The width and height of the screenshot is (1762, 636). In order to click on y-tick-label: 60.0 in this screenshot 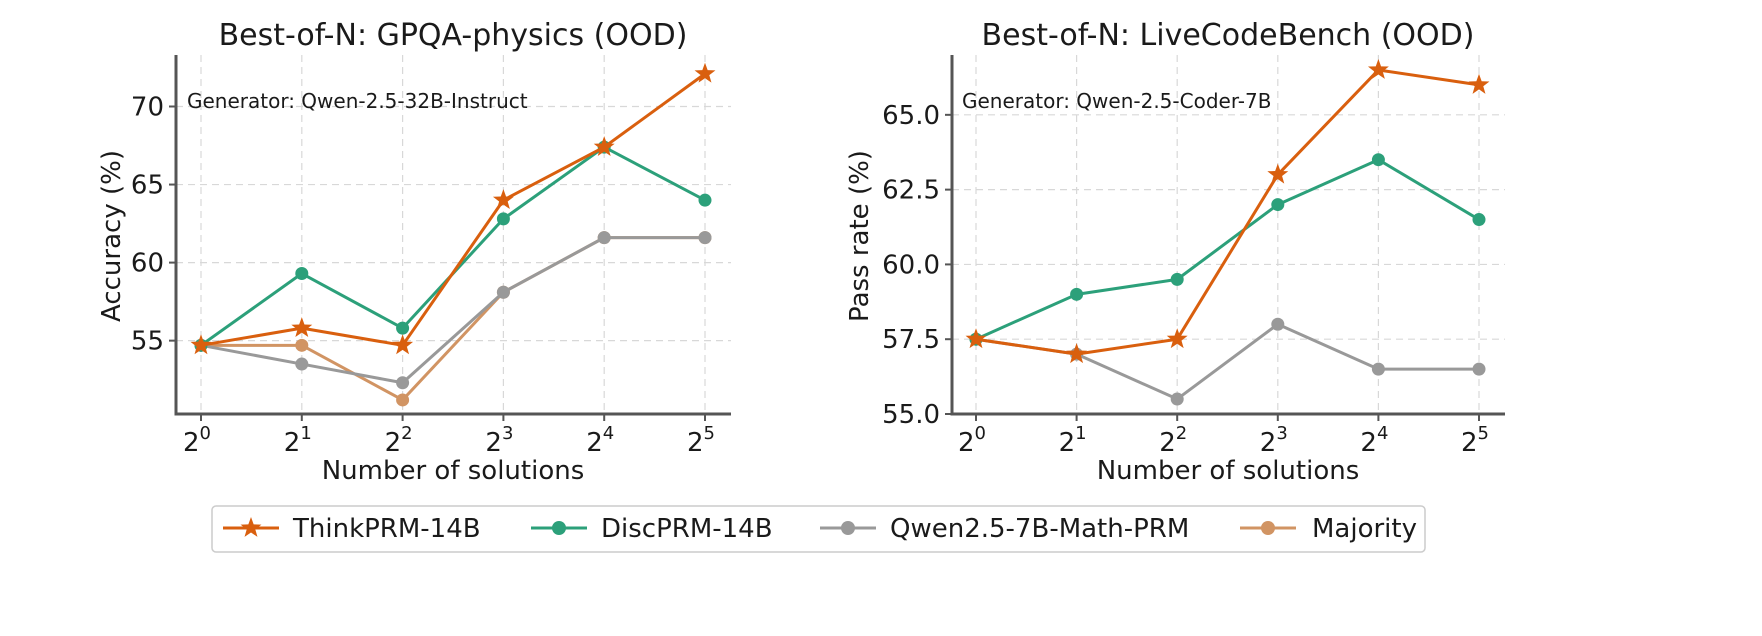, I will do `click(911, 265)`.